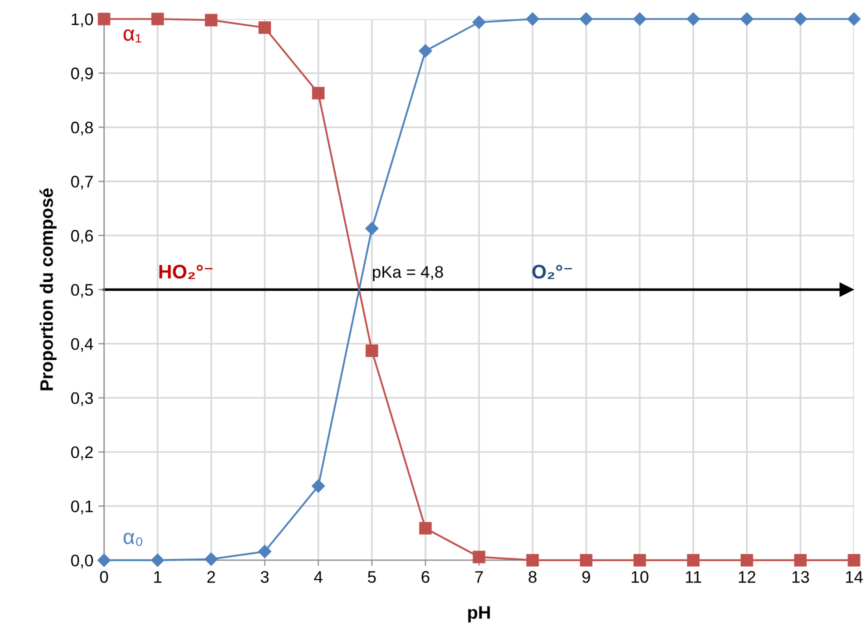 This screenshot has width=867, height=633. Describe the element at coordinates (318, 577) in the screenshot. I see `x-tick-label: 4` at that location.